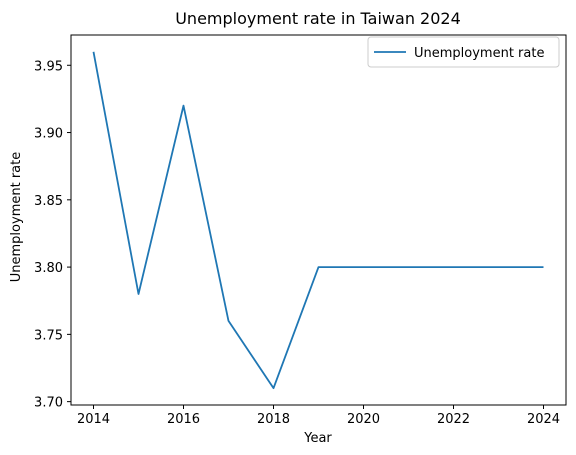 The height and width of the screenshot is (455, 576). What do you see at coordinates (479, 53) in the screenshot?
I see `legend-label: Unemployment rate` at bounding box center [479, 53].